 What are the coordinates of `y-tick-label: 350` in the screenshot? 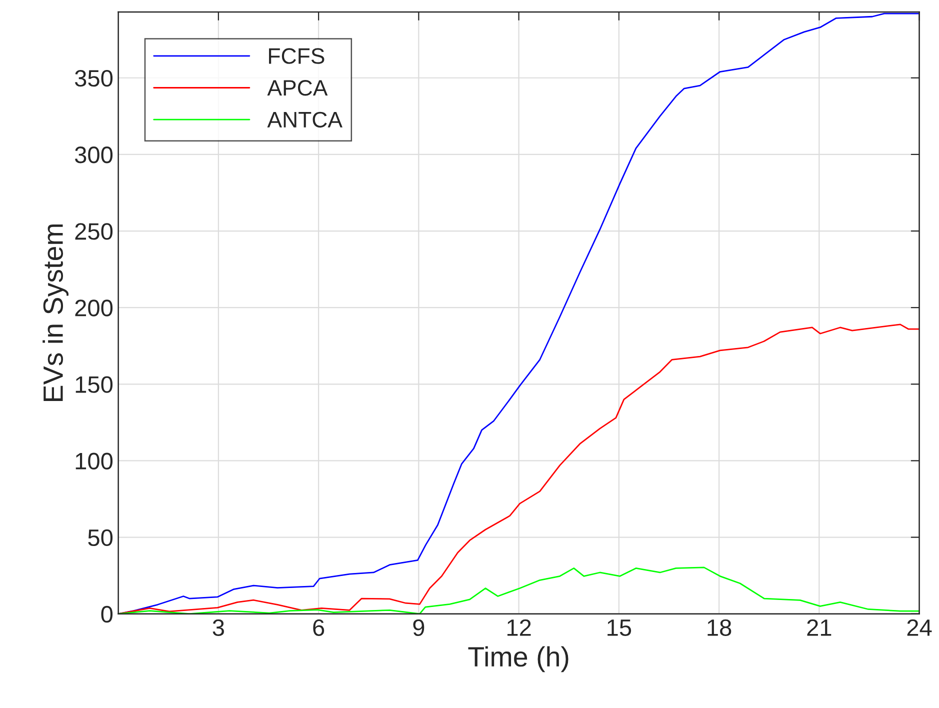 It's located at (93, 78).